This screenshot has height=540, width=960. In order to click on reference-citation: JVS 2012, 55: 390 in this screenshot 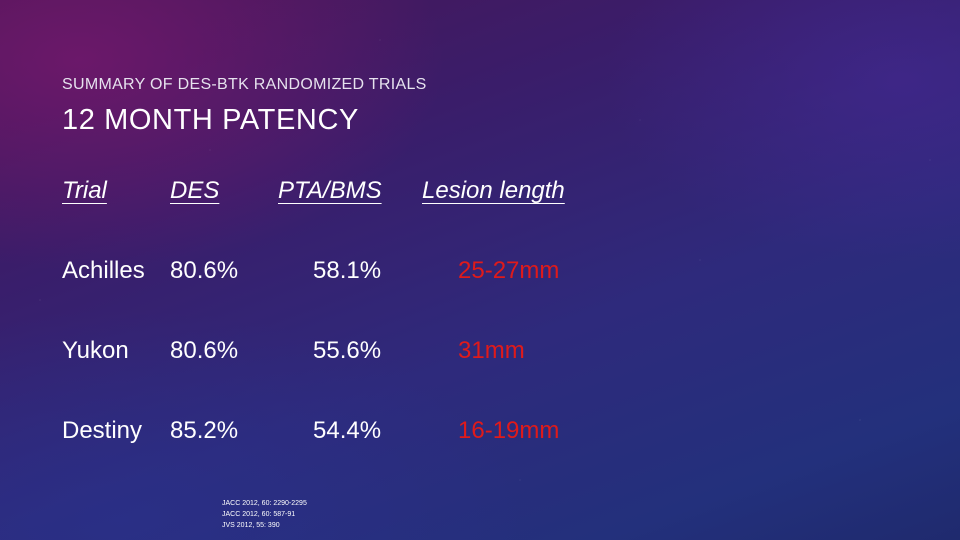, I will do `click(251, 525)`.